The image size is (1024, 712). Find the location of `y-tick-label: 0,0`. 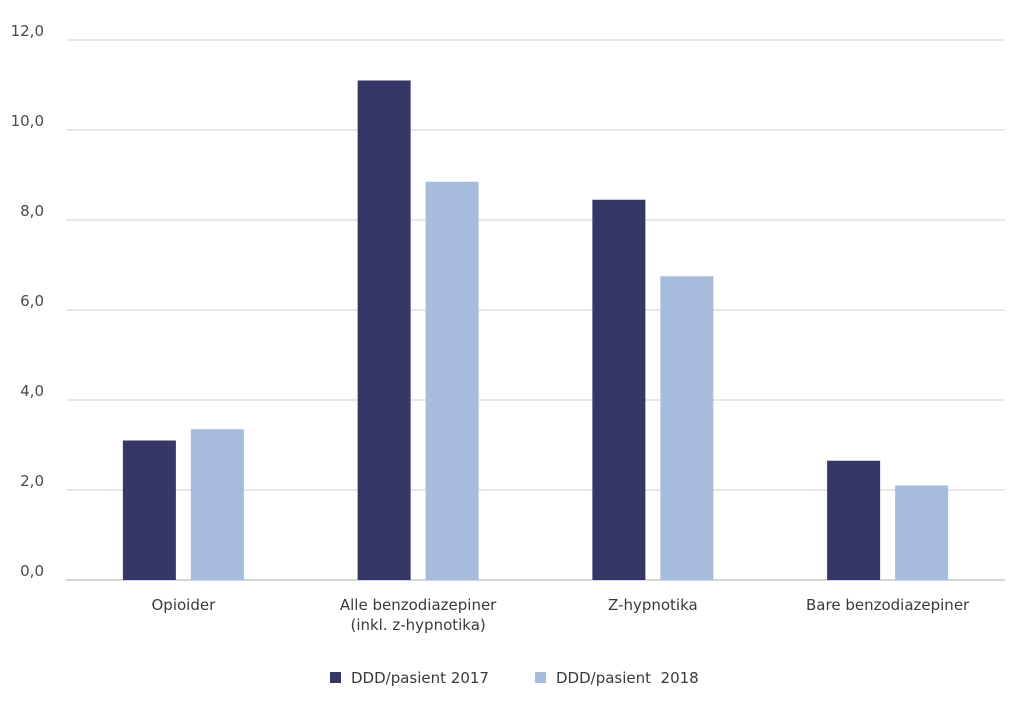

y-tick-label: 0,0 is located at coordinates (32, 571).